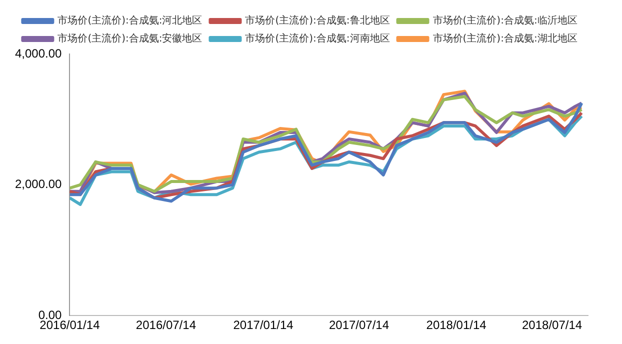  I want to click on x-tick-label: 2018/01/14, so click(456, 325).